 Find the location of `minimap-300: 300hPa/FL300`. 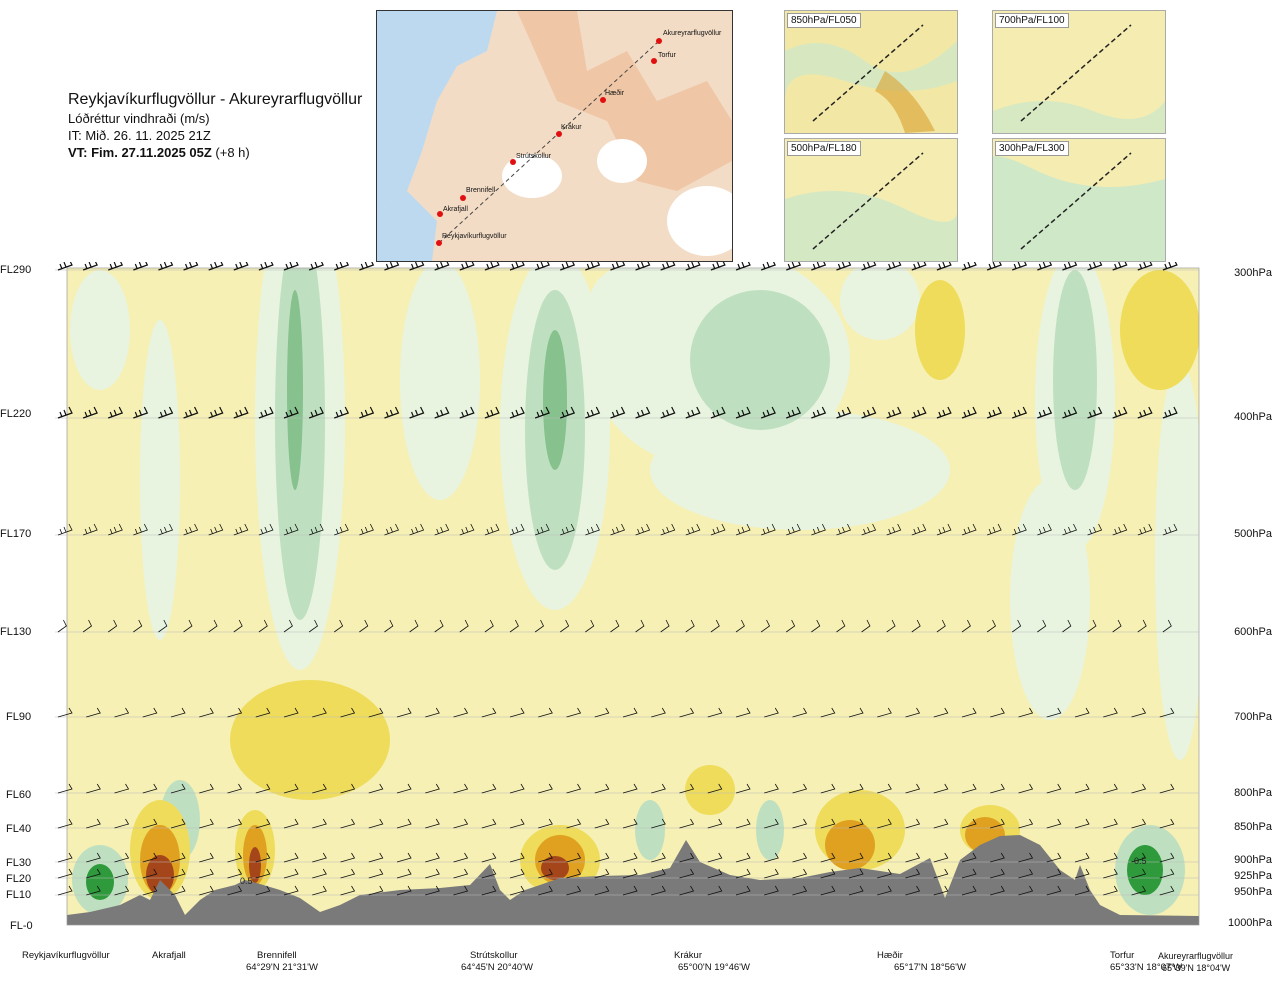

minimap-300: 300hPa/FL300 is located at coordinates (1079, 200).